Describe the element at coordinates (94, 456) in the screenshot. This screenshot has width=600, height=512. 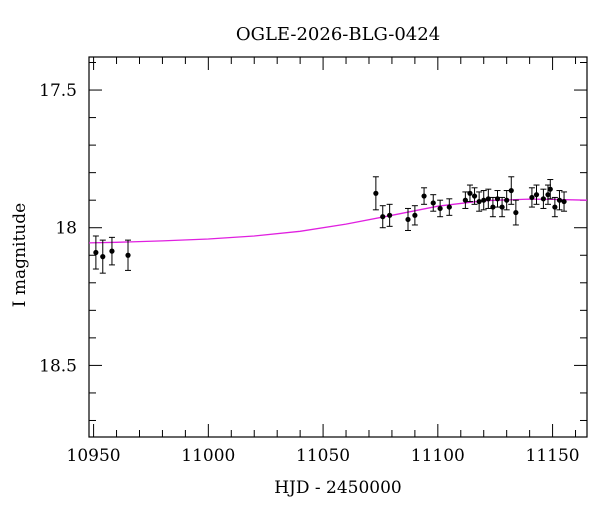
I see `x-tick-label: 10950` at that location.